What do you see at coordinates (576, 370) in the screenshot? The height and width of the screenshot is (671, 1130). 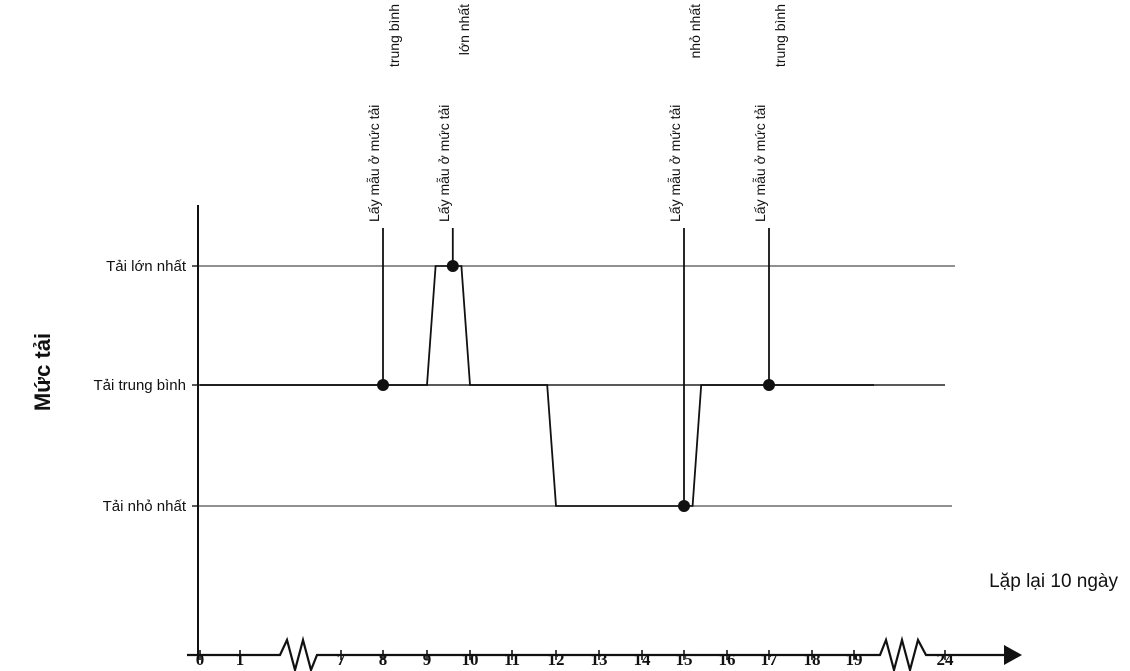 I see `sample-markers` at bounding box center [576, 370].